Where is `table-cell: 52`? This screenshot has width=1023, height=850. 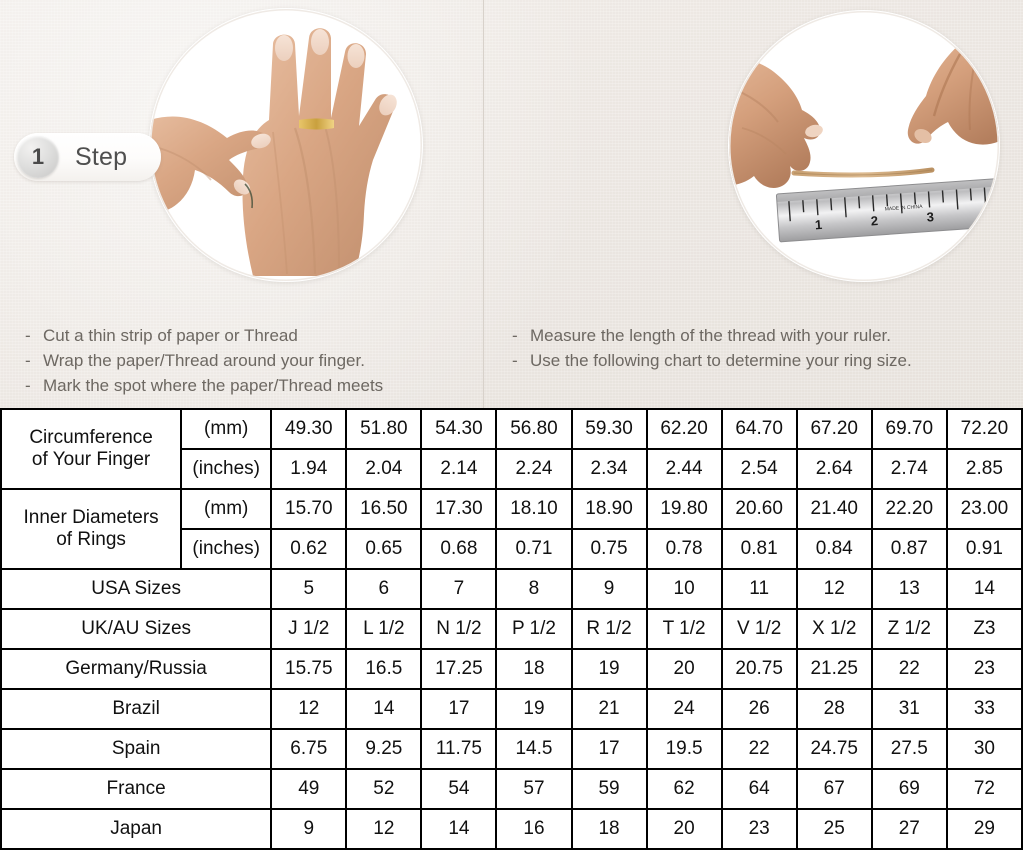
table-cell: 52 is located at coordinates (384, 789).